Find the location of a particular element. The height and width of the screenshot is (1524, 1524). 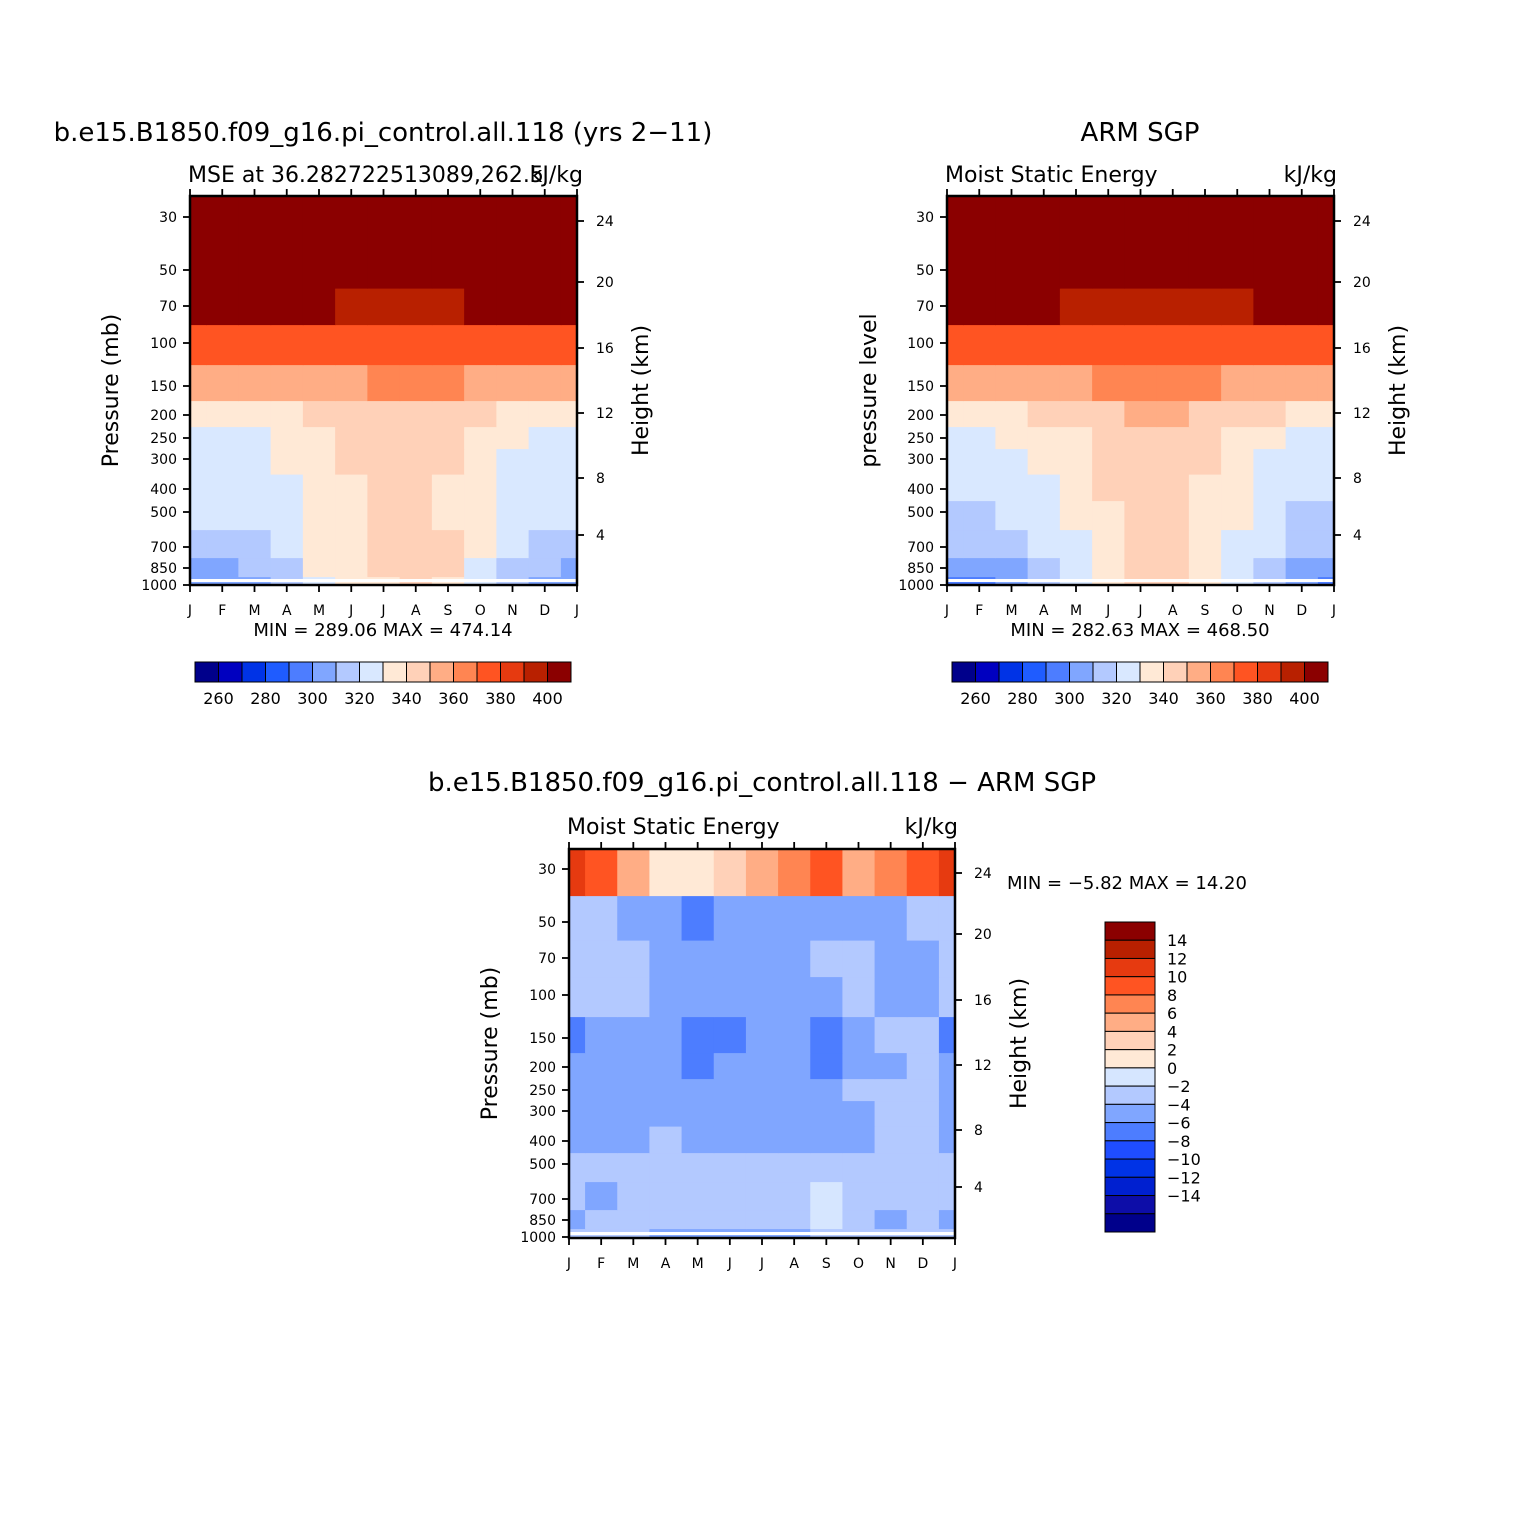

surface-line is located at coordinates (383, 580).